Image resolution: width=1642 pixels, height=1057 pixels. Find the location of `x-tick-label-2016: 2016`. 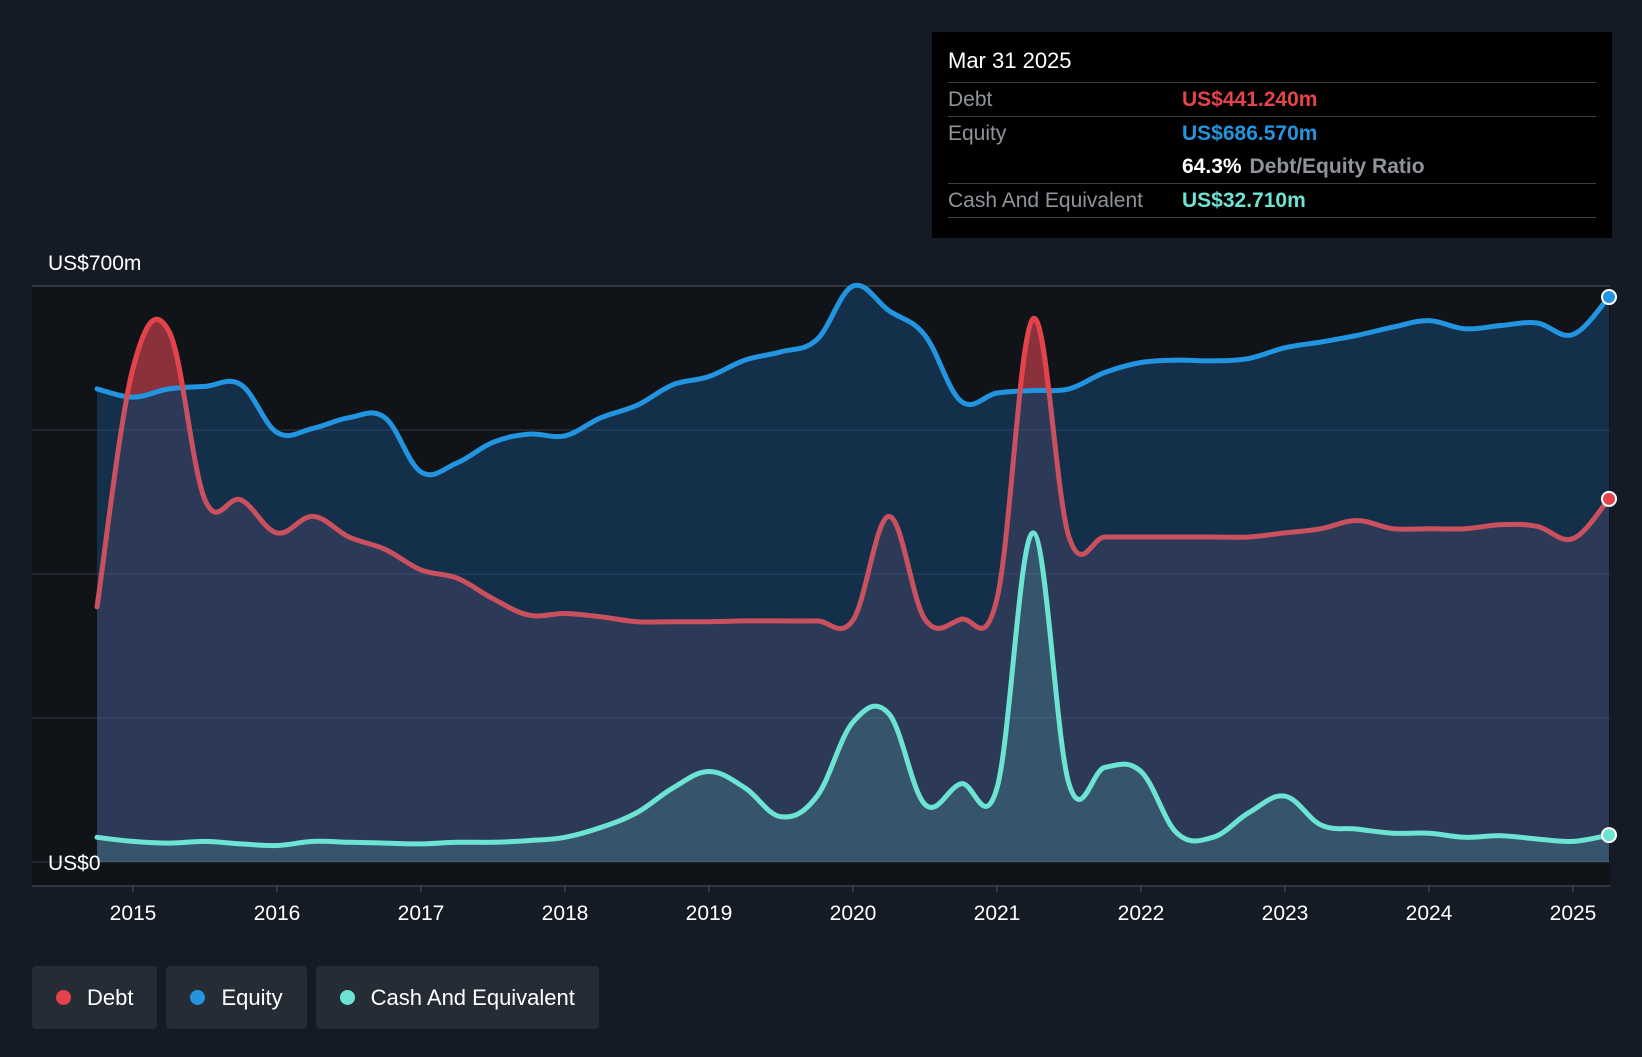

x-tick-label-2016: 2016 is located at coordinates (277, 913).